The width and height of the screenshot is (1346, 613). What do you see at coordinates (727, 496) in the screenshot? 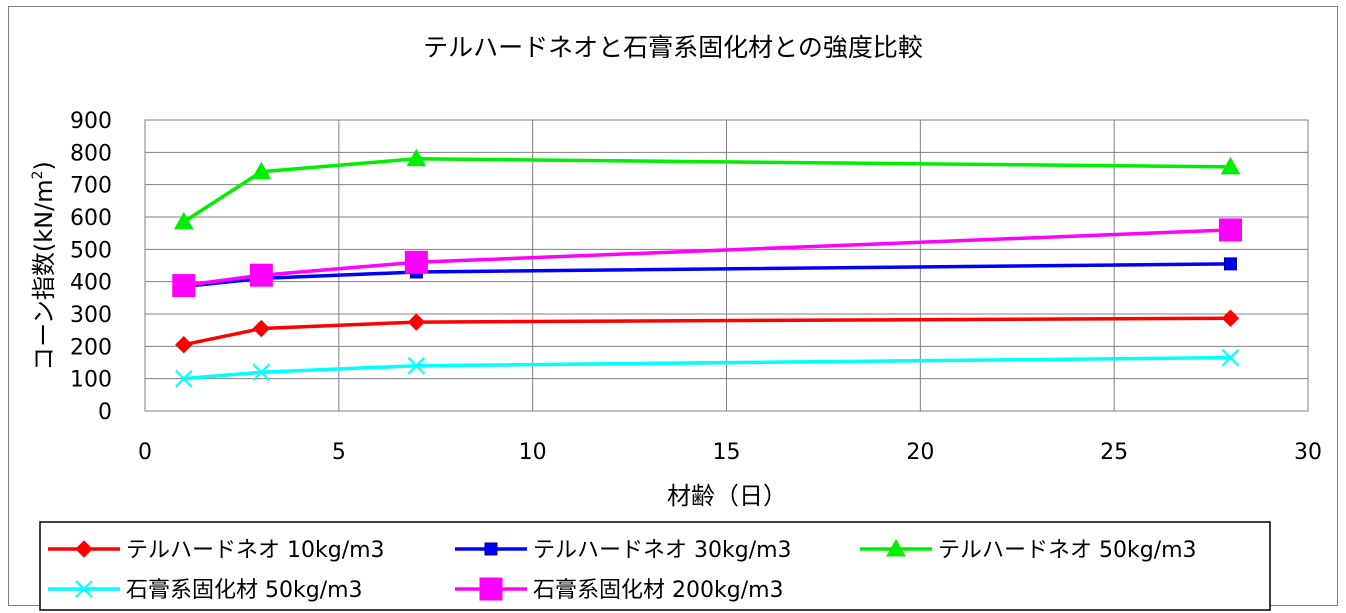
I see `x-axis-label: 材齢（日）` at bounding box center [727, 496].